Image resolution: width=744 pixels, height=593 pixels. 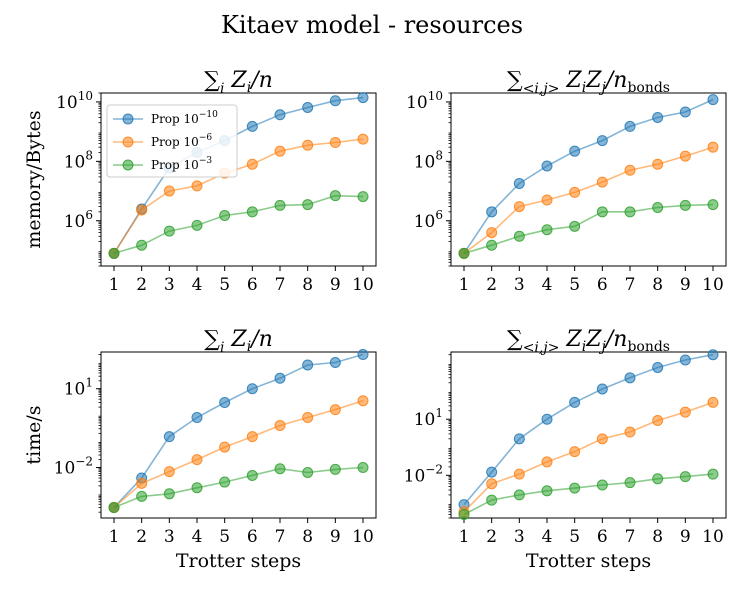 What do you see at coordinates (280, 285) in the screenshot?
I see `x-tick-label: 7` at bounding box center [280, 285].